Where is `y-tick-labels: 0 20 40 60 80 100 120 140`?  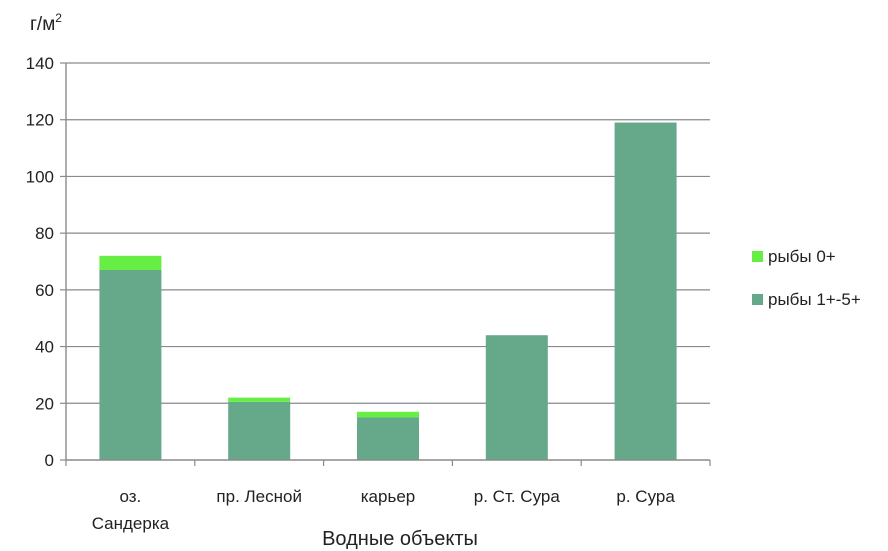 y-tick-labels: 0 20 40 60 80 100 120 140 is located at coordinates (40, 262).